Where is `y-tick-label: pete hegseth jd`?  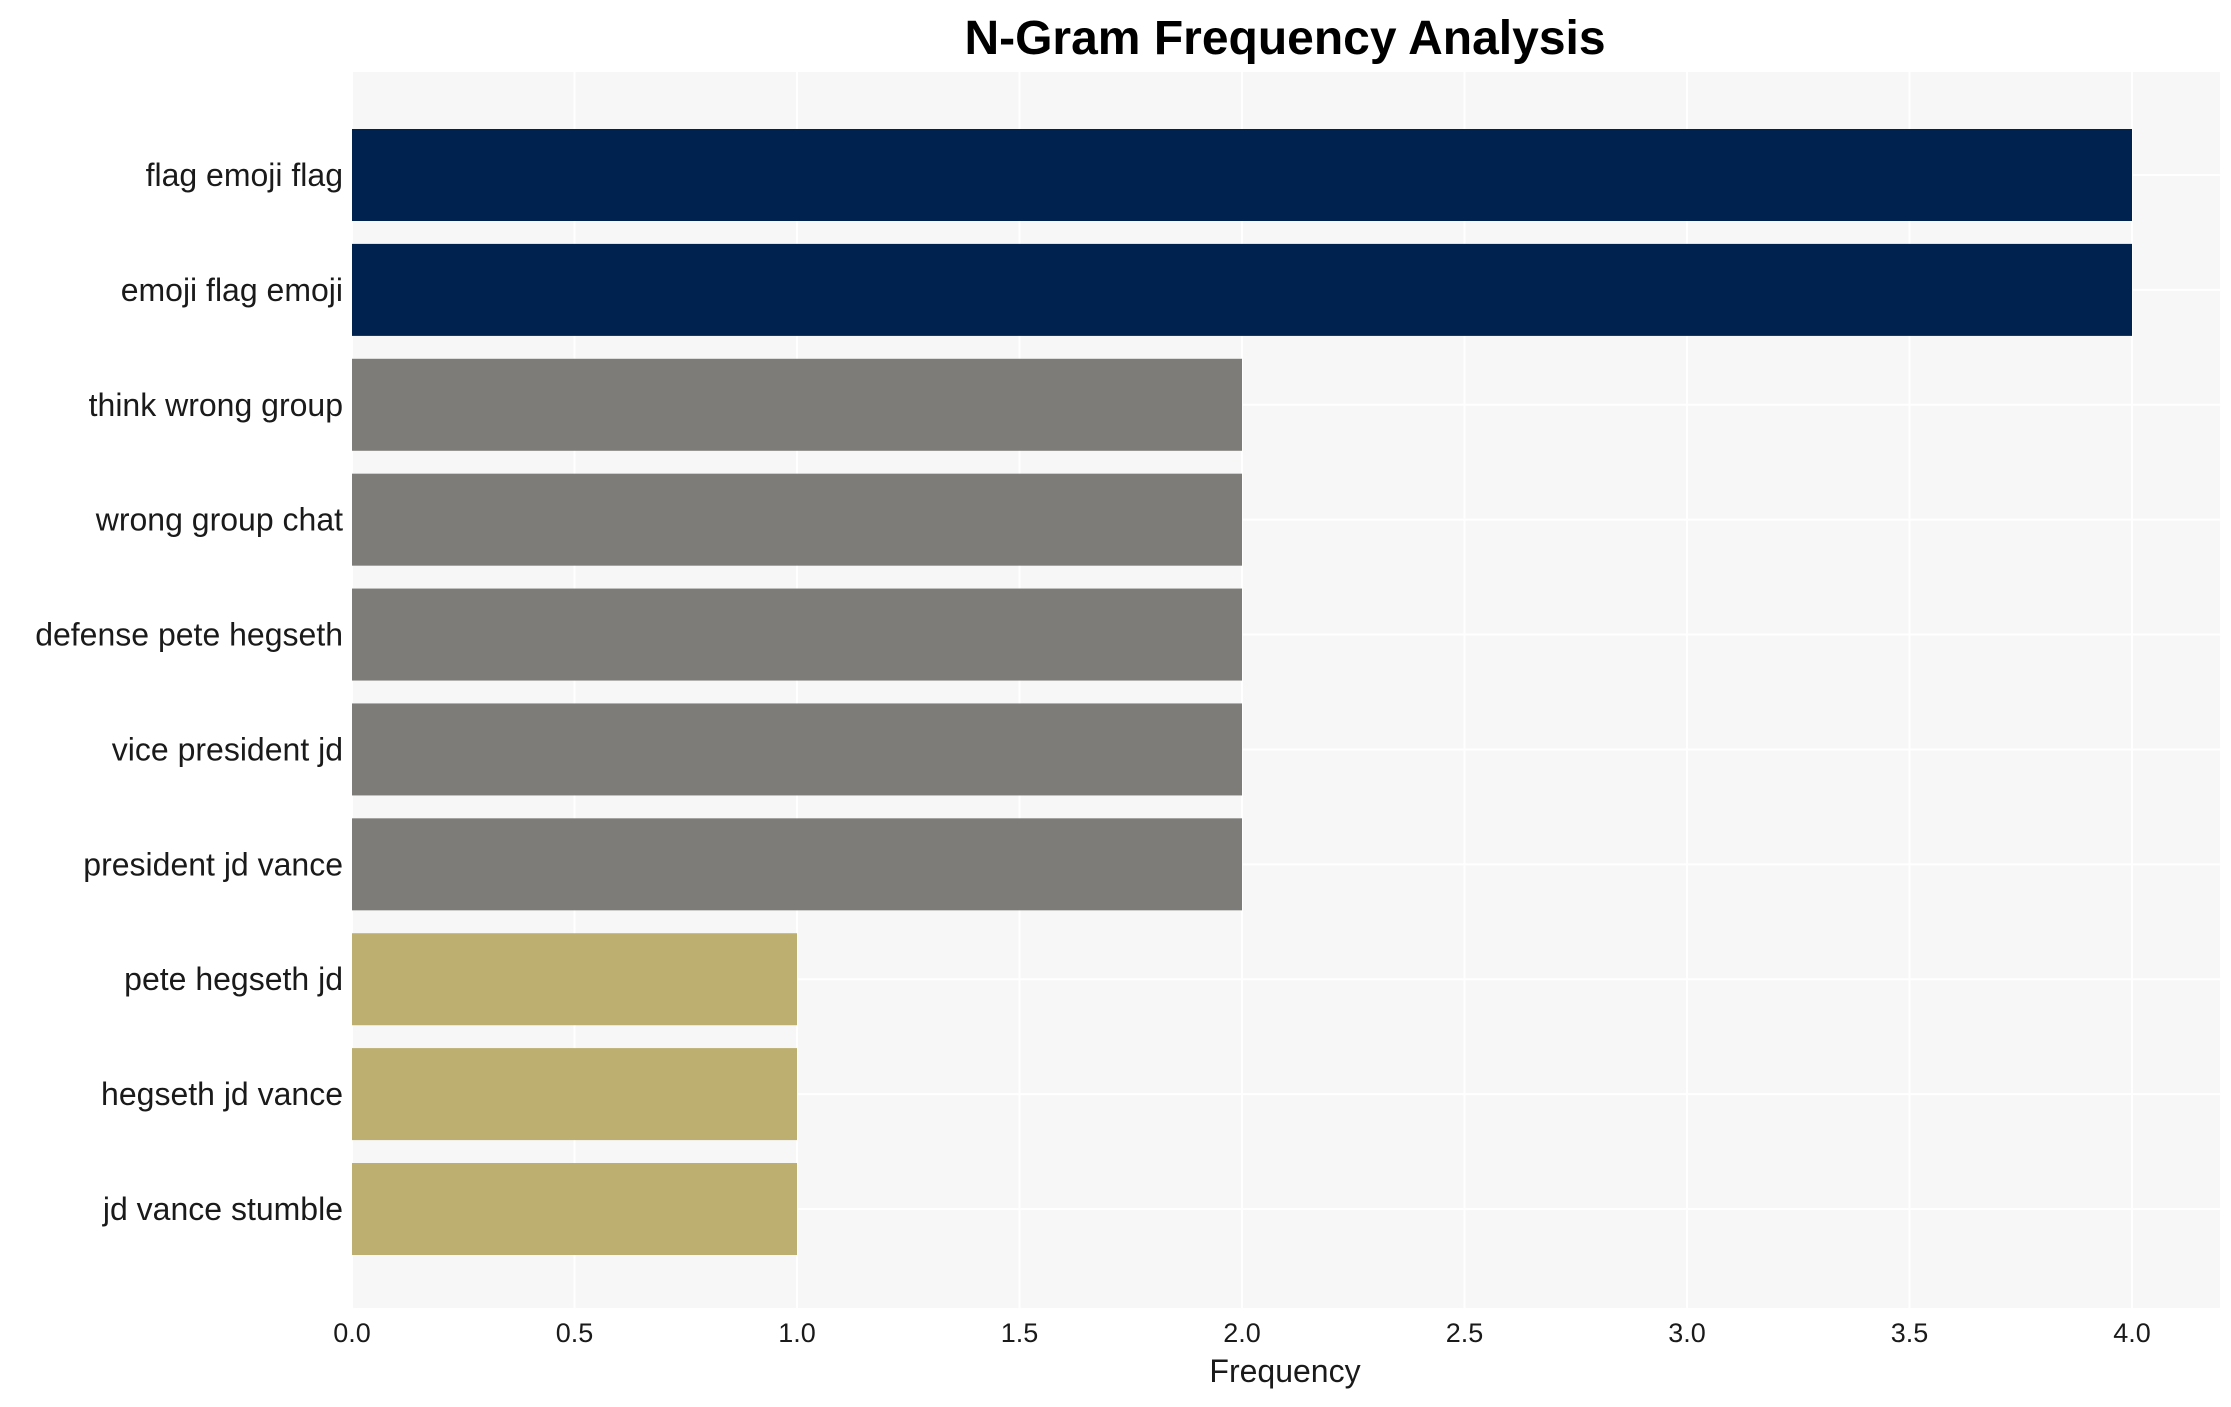
y-tick-label: pete hegseth jd is located at coordinates (233, 979).